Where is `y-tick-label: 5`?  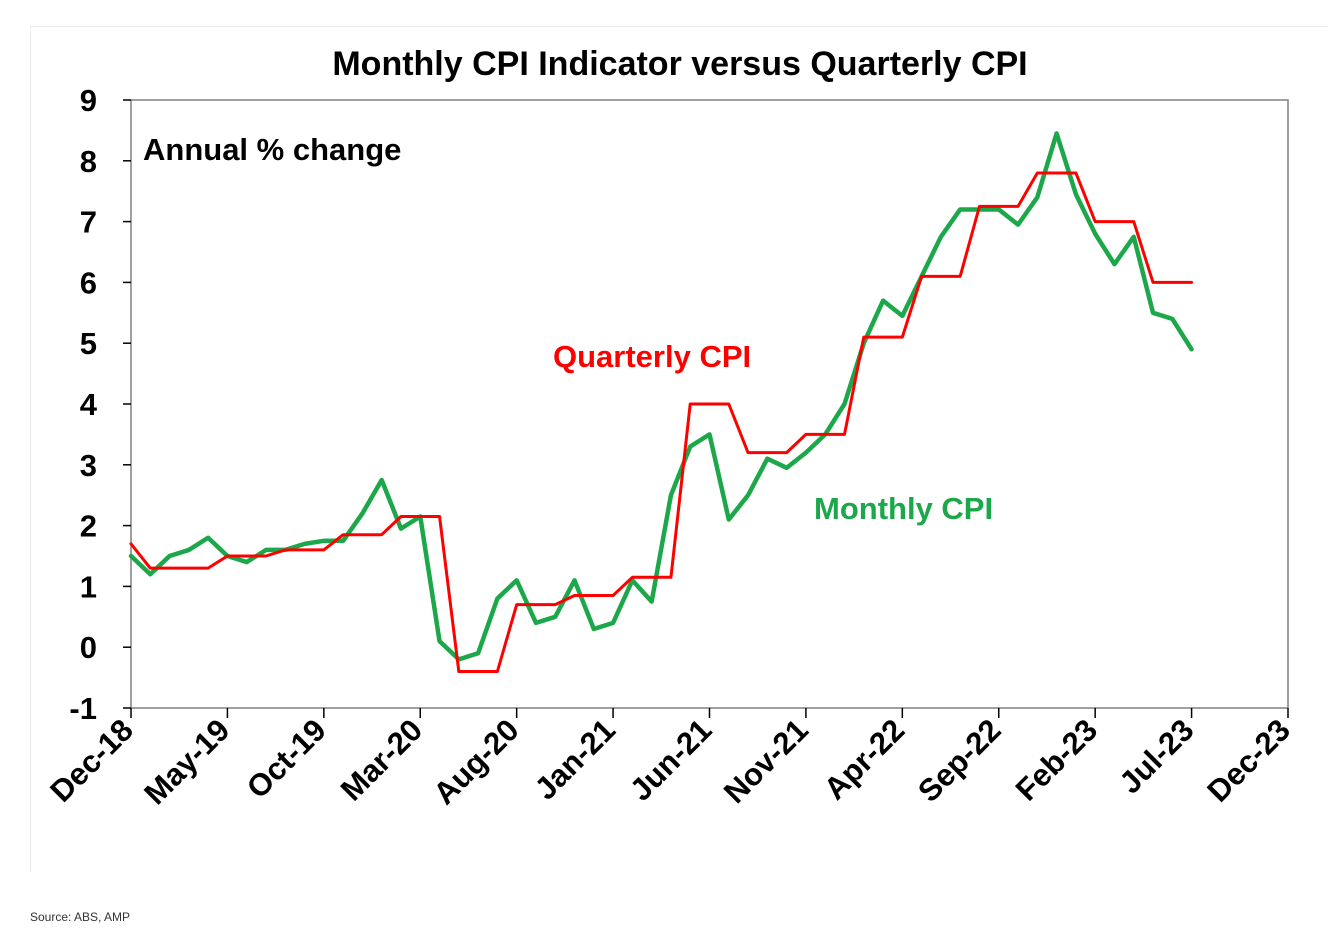
y-tick-label: 5 is located at coordinates (88, 343).